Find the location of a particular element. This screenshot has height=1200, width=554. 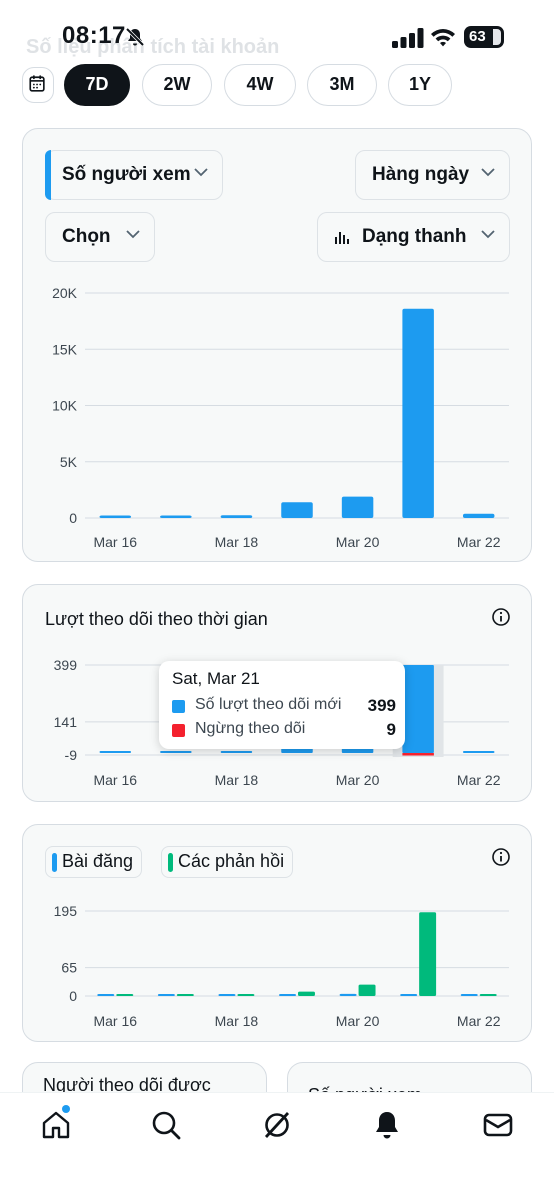

calendar-icon is located at coordinates (37, 83).